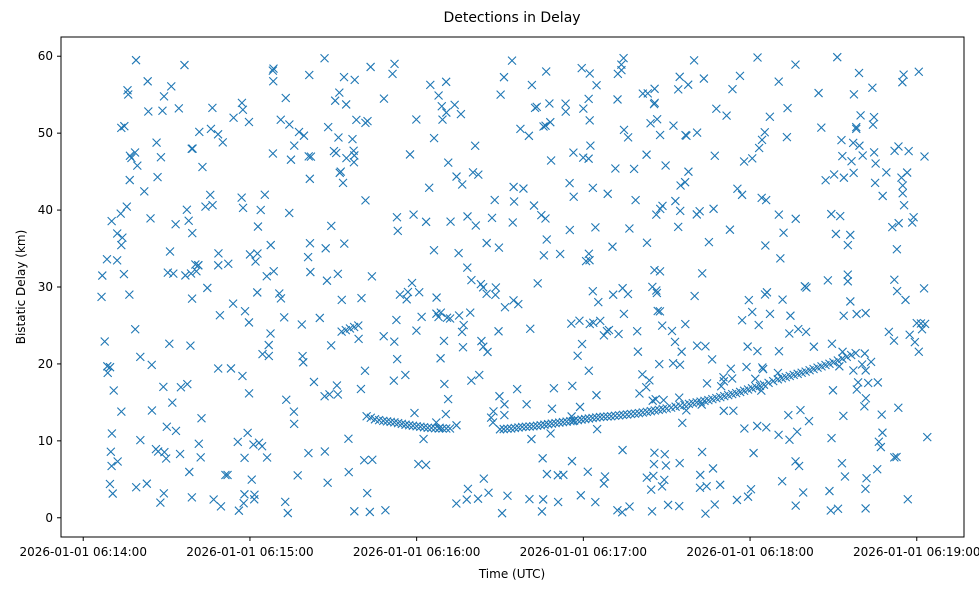  What do you see at coordinates (45, 287) in the screenshot?
I see `y-tick-label-3: 30` at bounding box center [45, 287].